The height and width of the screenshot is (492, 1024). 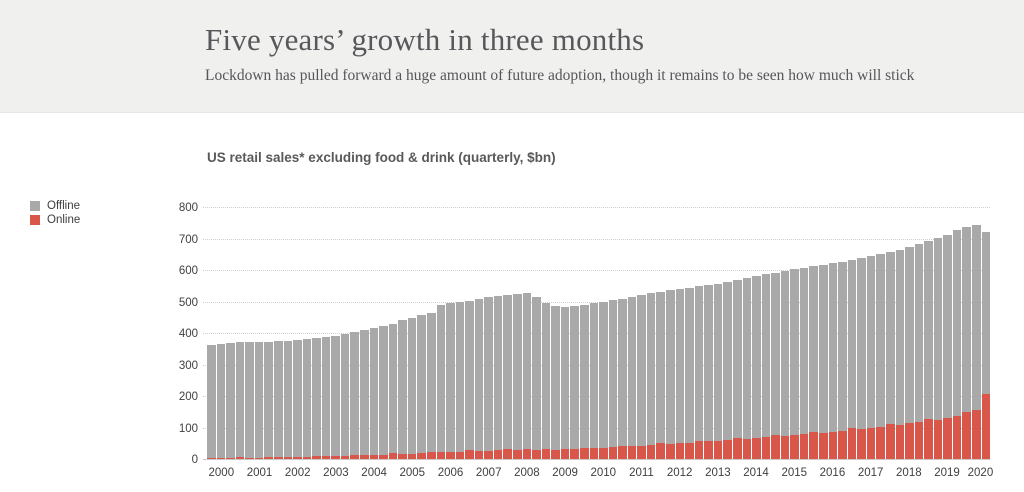 What do you see at coordinates (412, 473) in the screenshot?
I see `x-tick-label-2005: 2005` at bounding box center [412, 473].